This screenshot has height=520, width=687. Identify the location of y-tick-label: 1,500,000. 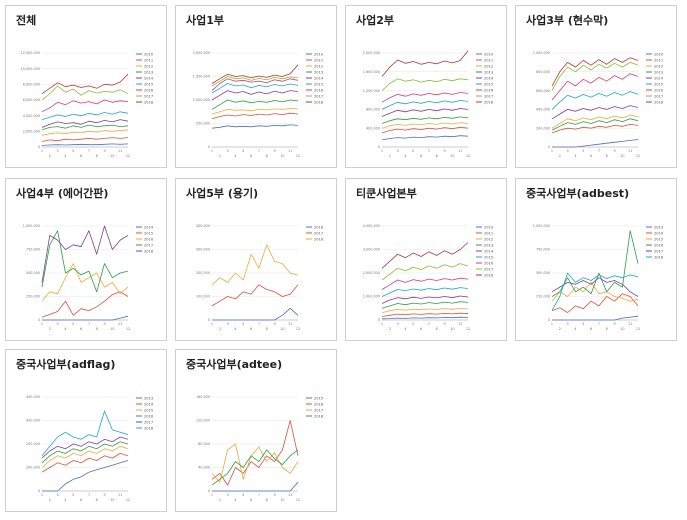
(201, 77).